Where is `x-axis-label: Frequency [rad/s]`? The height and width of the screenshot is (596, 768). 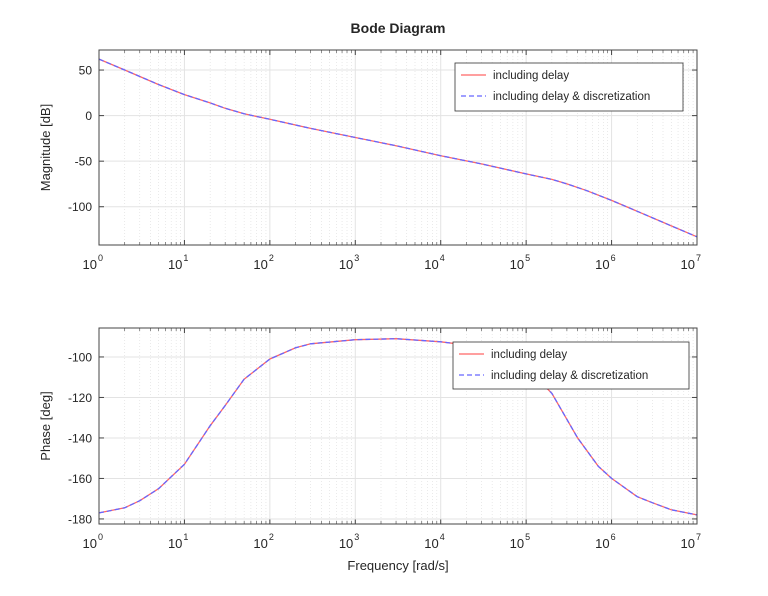
x-axis-label: Frequency [rad/s] is located at coordinates (397, 565).